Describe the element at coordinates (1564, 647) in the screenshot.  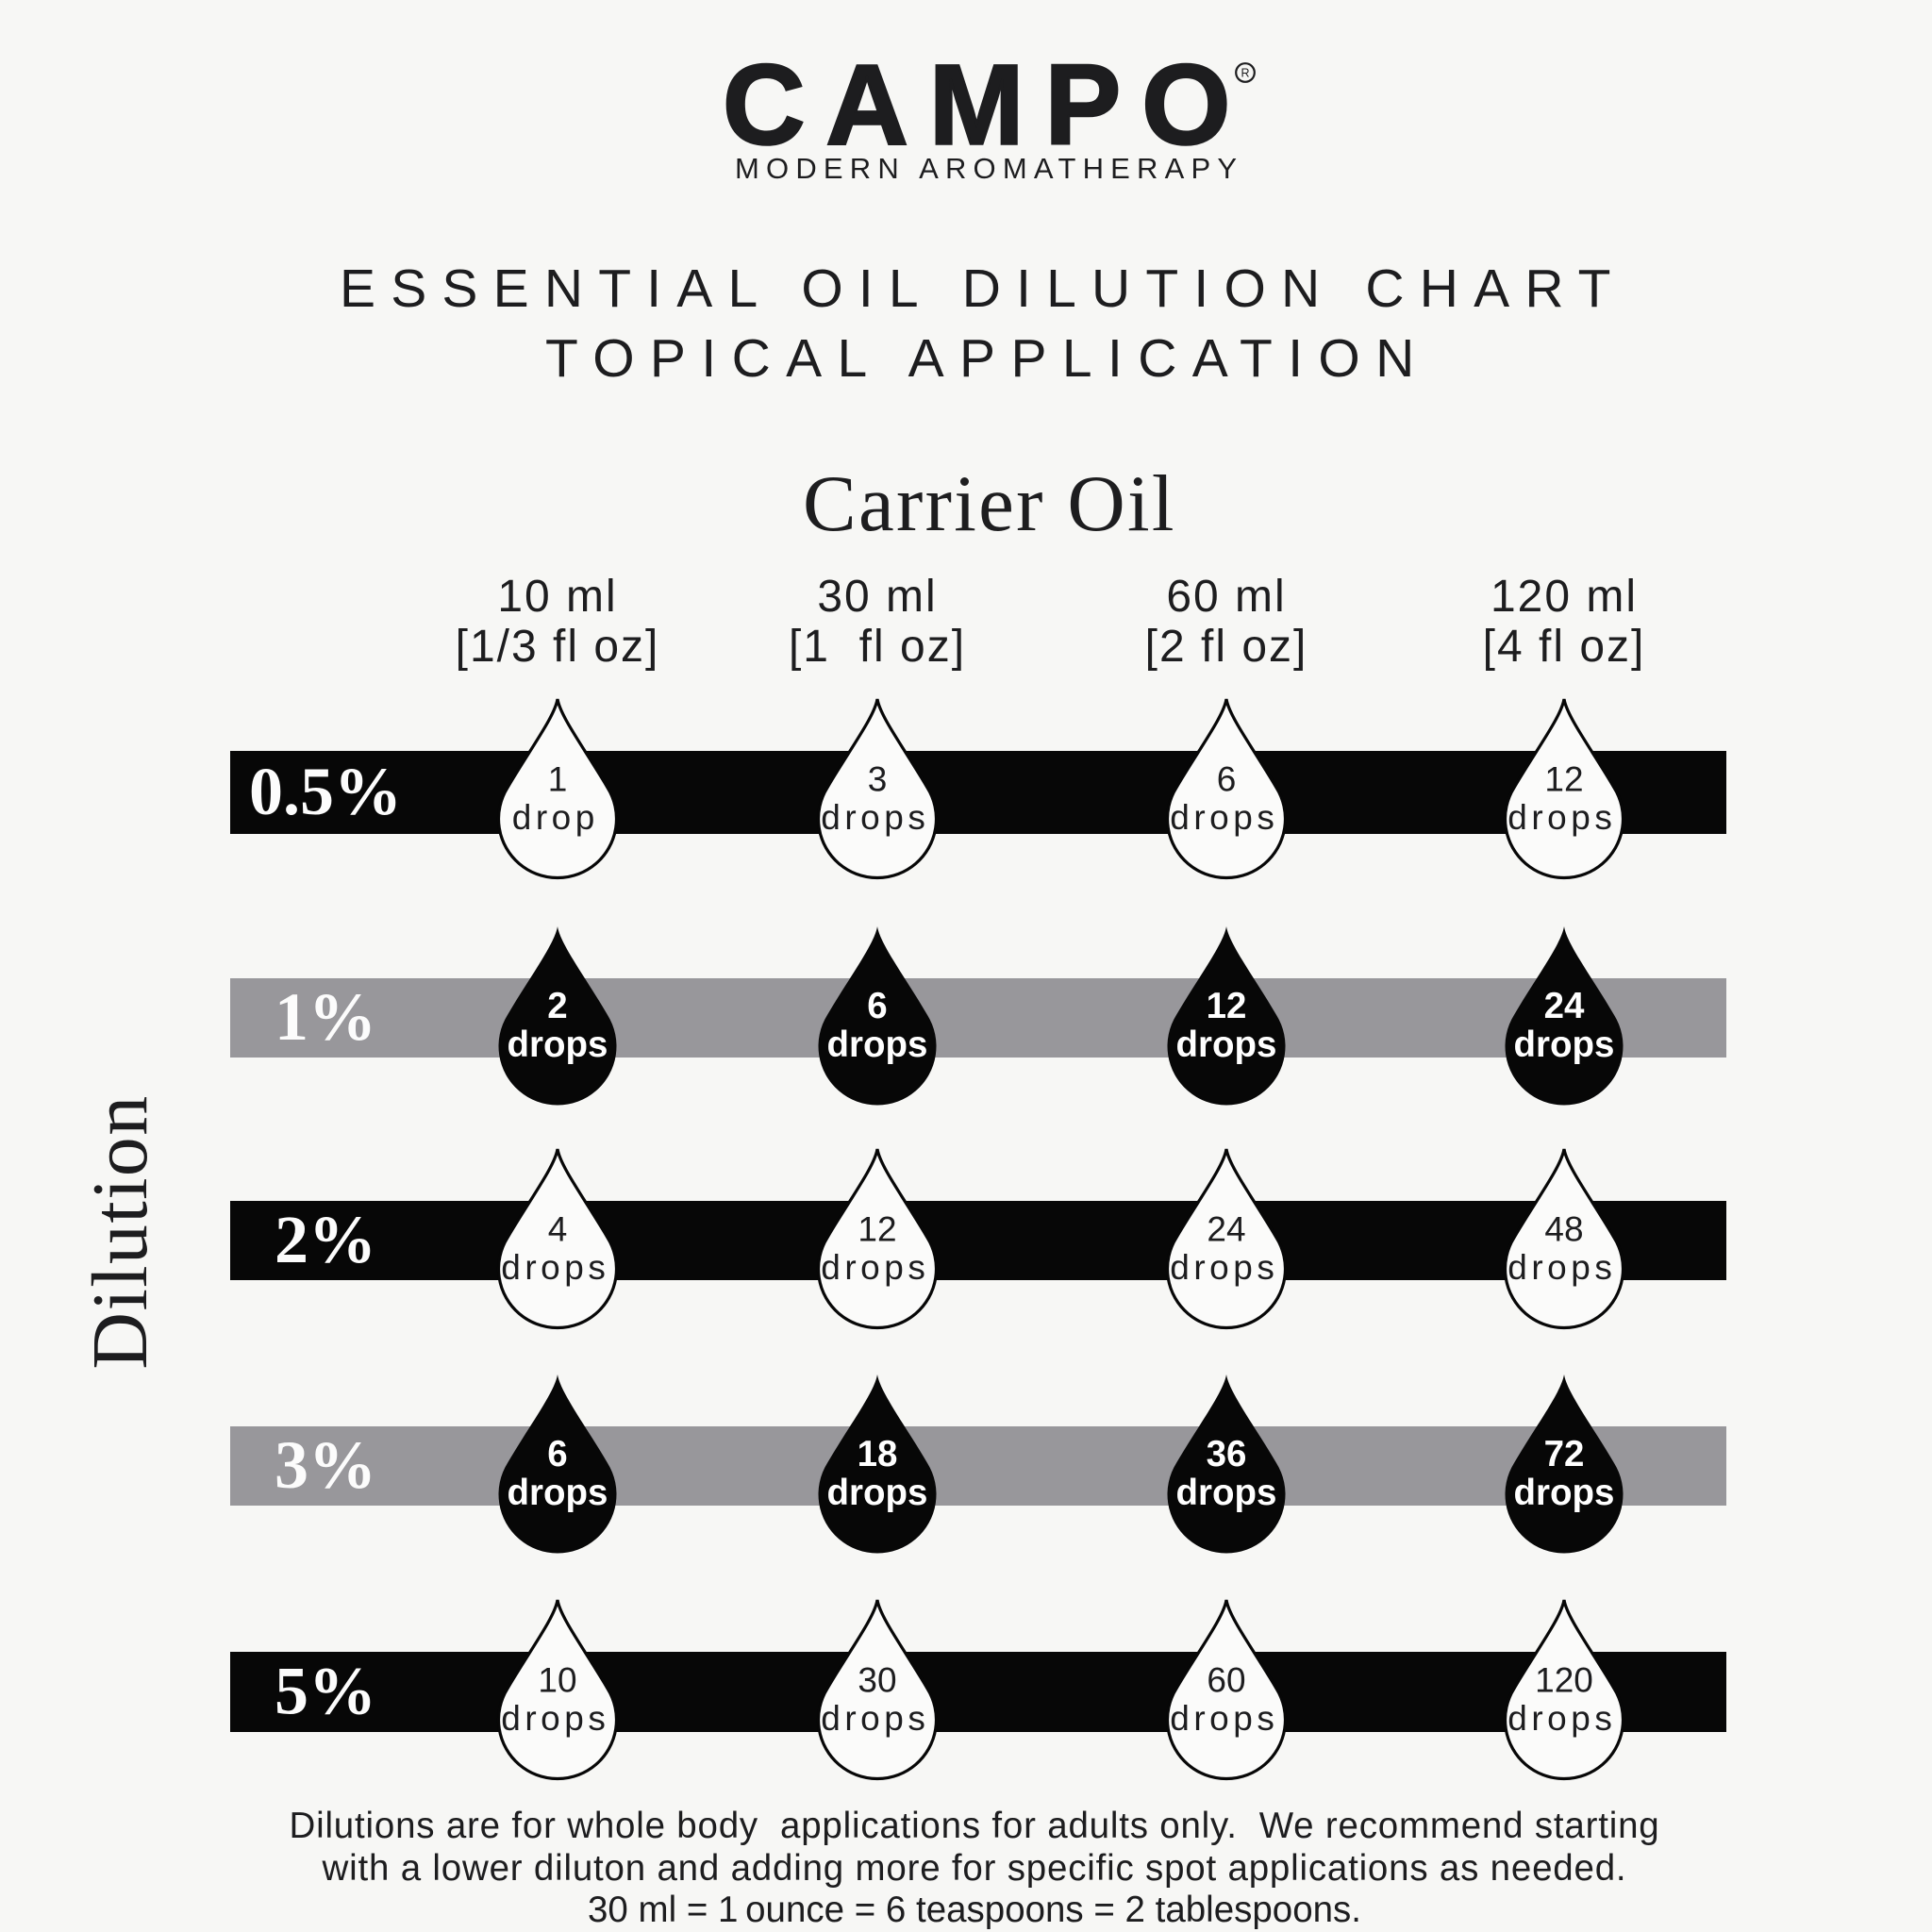
I see `svg-text: [4 fl oz]` at that location.